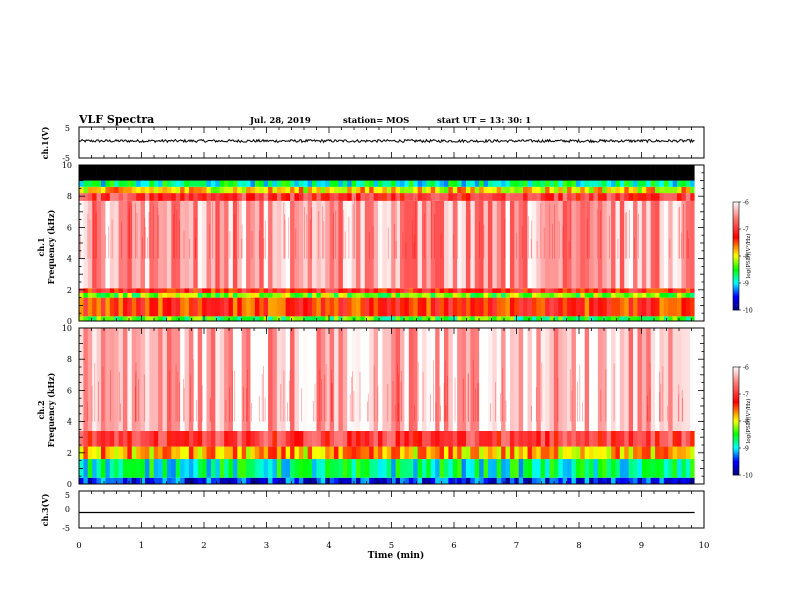 The height and width of the screenshot is (612, 792). I want to click on ch1-waveform-panel: ch.1(V) 5 -5, so click(372, 143).